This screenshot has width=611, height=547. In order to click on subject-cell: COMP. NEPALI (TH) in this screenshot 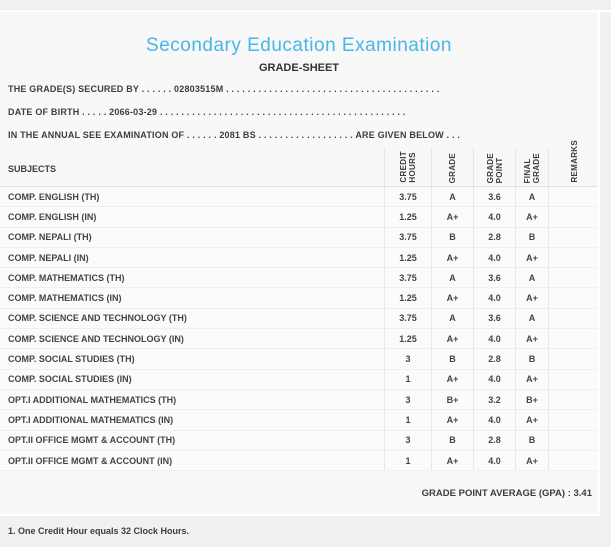, I will do `click(50, 237)`.